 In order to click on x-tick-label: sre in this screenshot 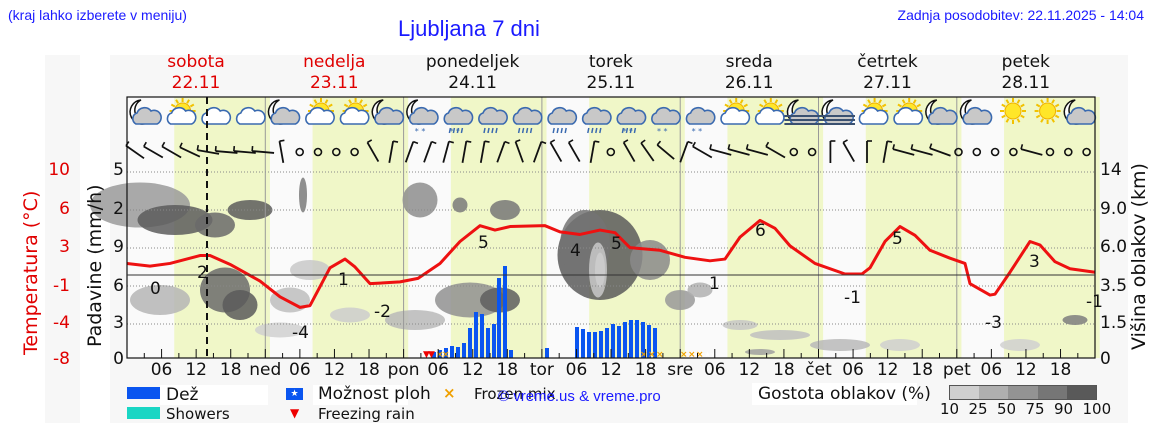, I will do `click(680, 370)`.